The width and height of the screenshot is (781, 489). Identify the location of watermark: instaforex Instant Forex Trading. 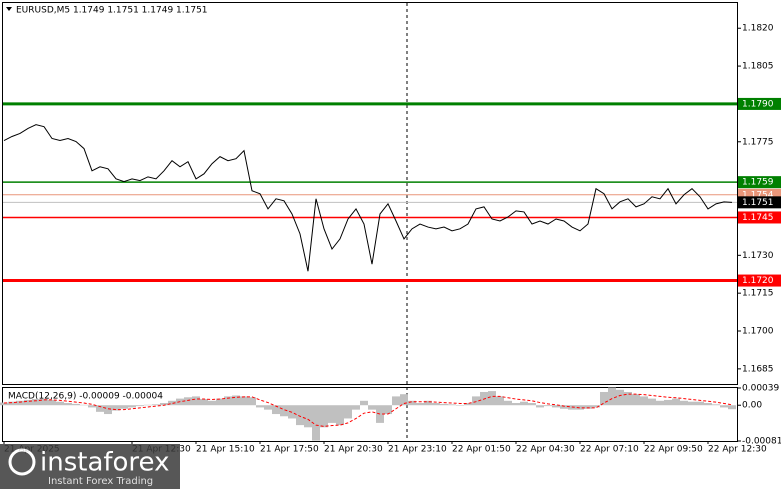
(90, 466).